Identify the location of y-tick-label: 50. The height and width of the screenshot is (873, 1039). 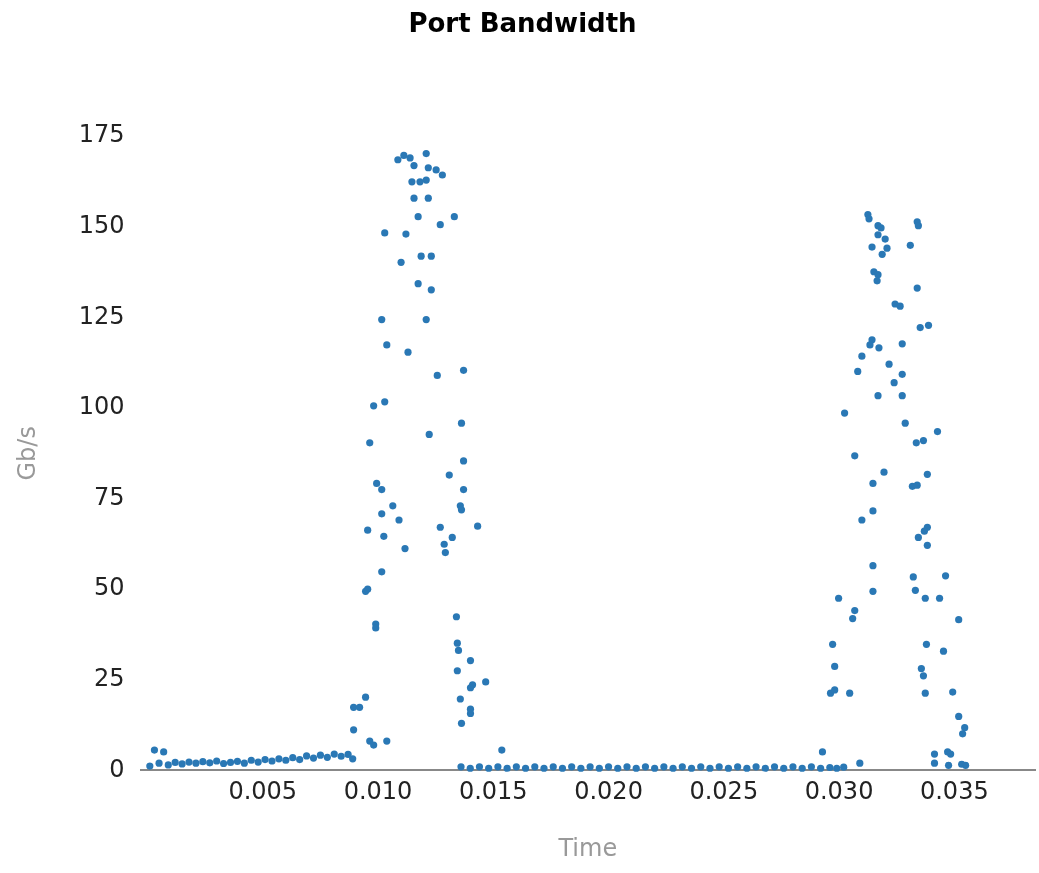
(109, 587).